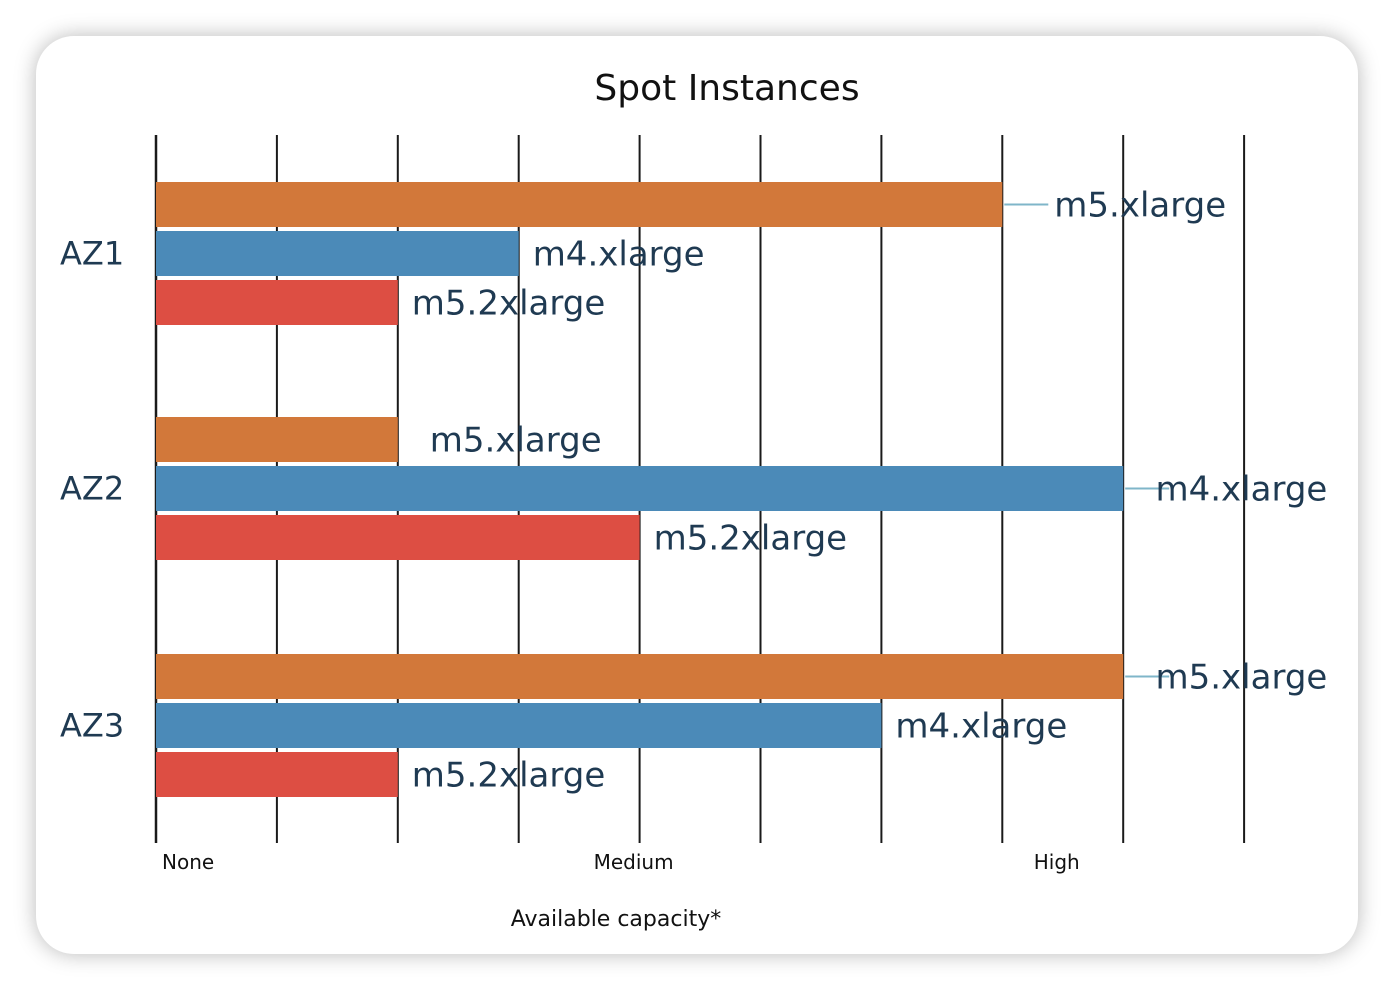  I want to click on x-tick-label: High, so click(1057, 862).